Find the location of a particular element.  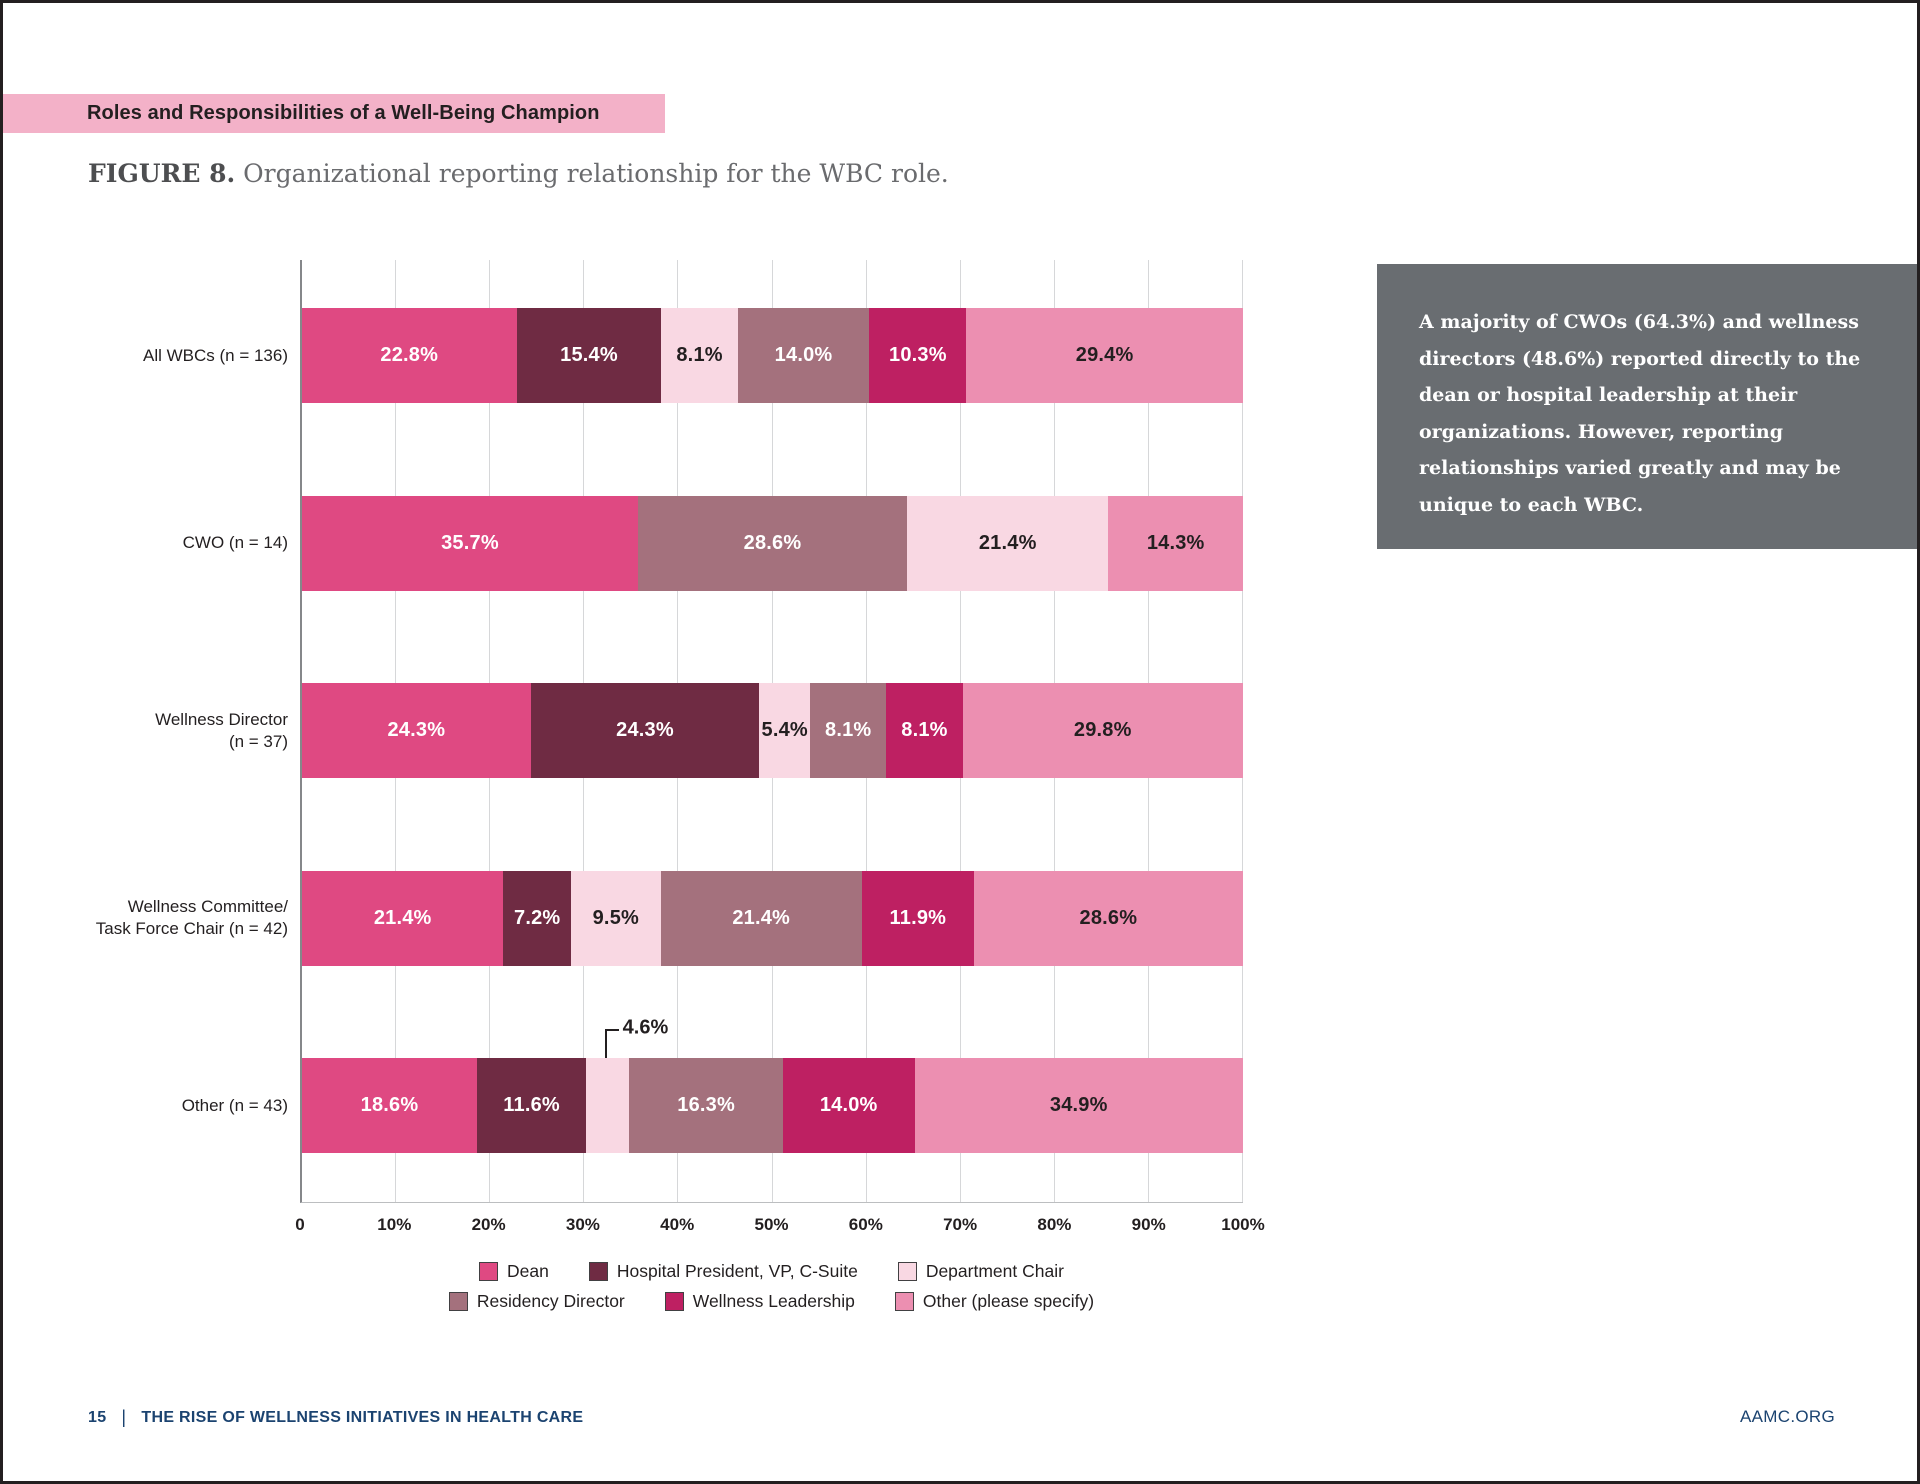

callout-value-label: 4.6% is located at coordinates (645, 1027).